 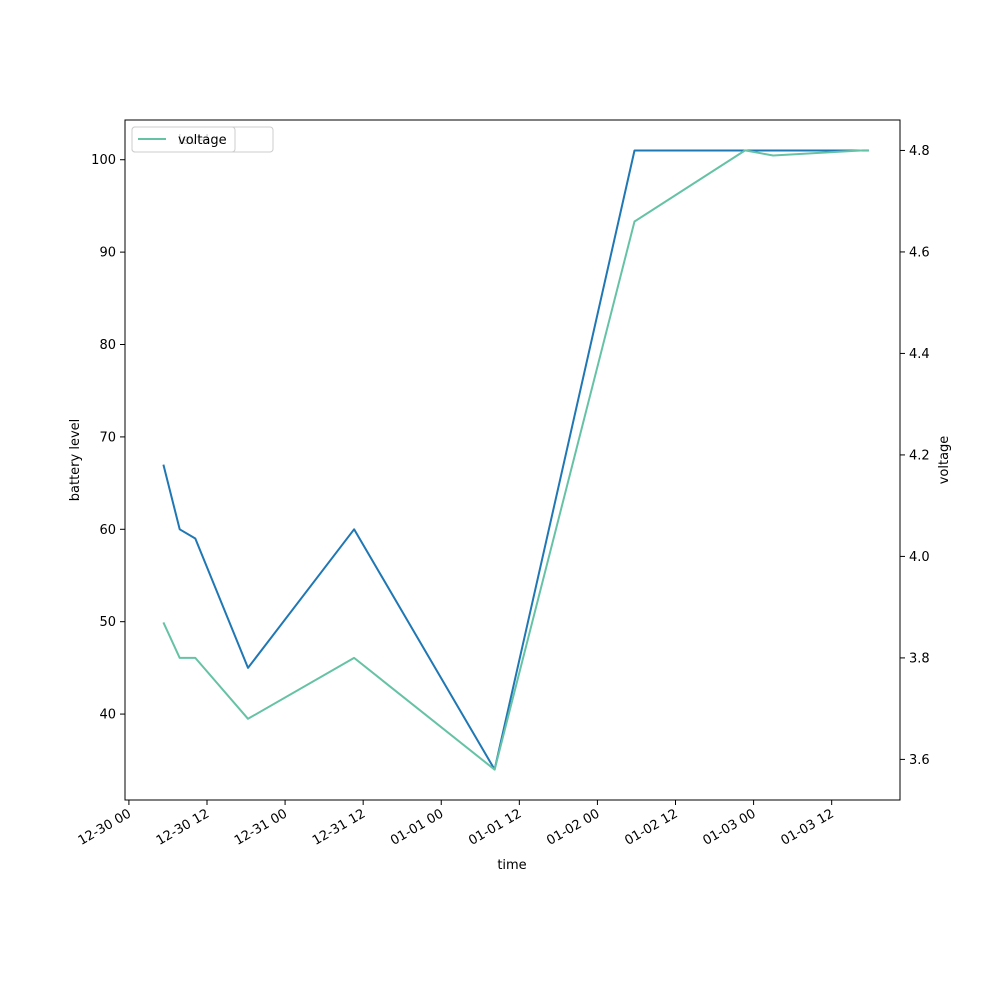 What do you see at coordinates (495, 827) in the screenshot?
I see `x-tick-label: 01-01 12` at bounding box center [495, 827].